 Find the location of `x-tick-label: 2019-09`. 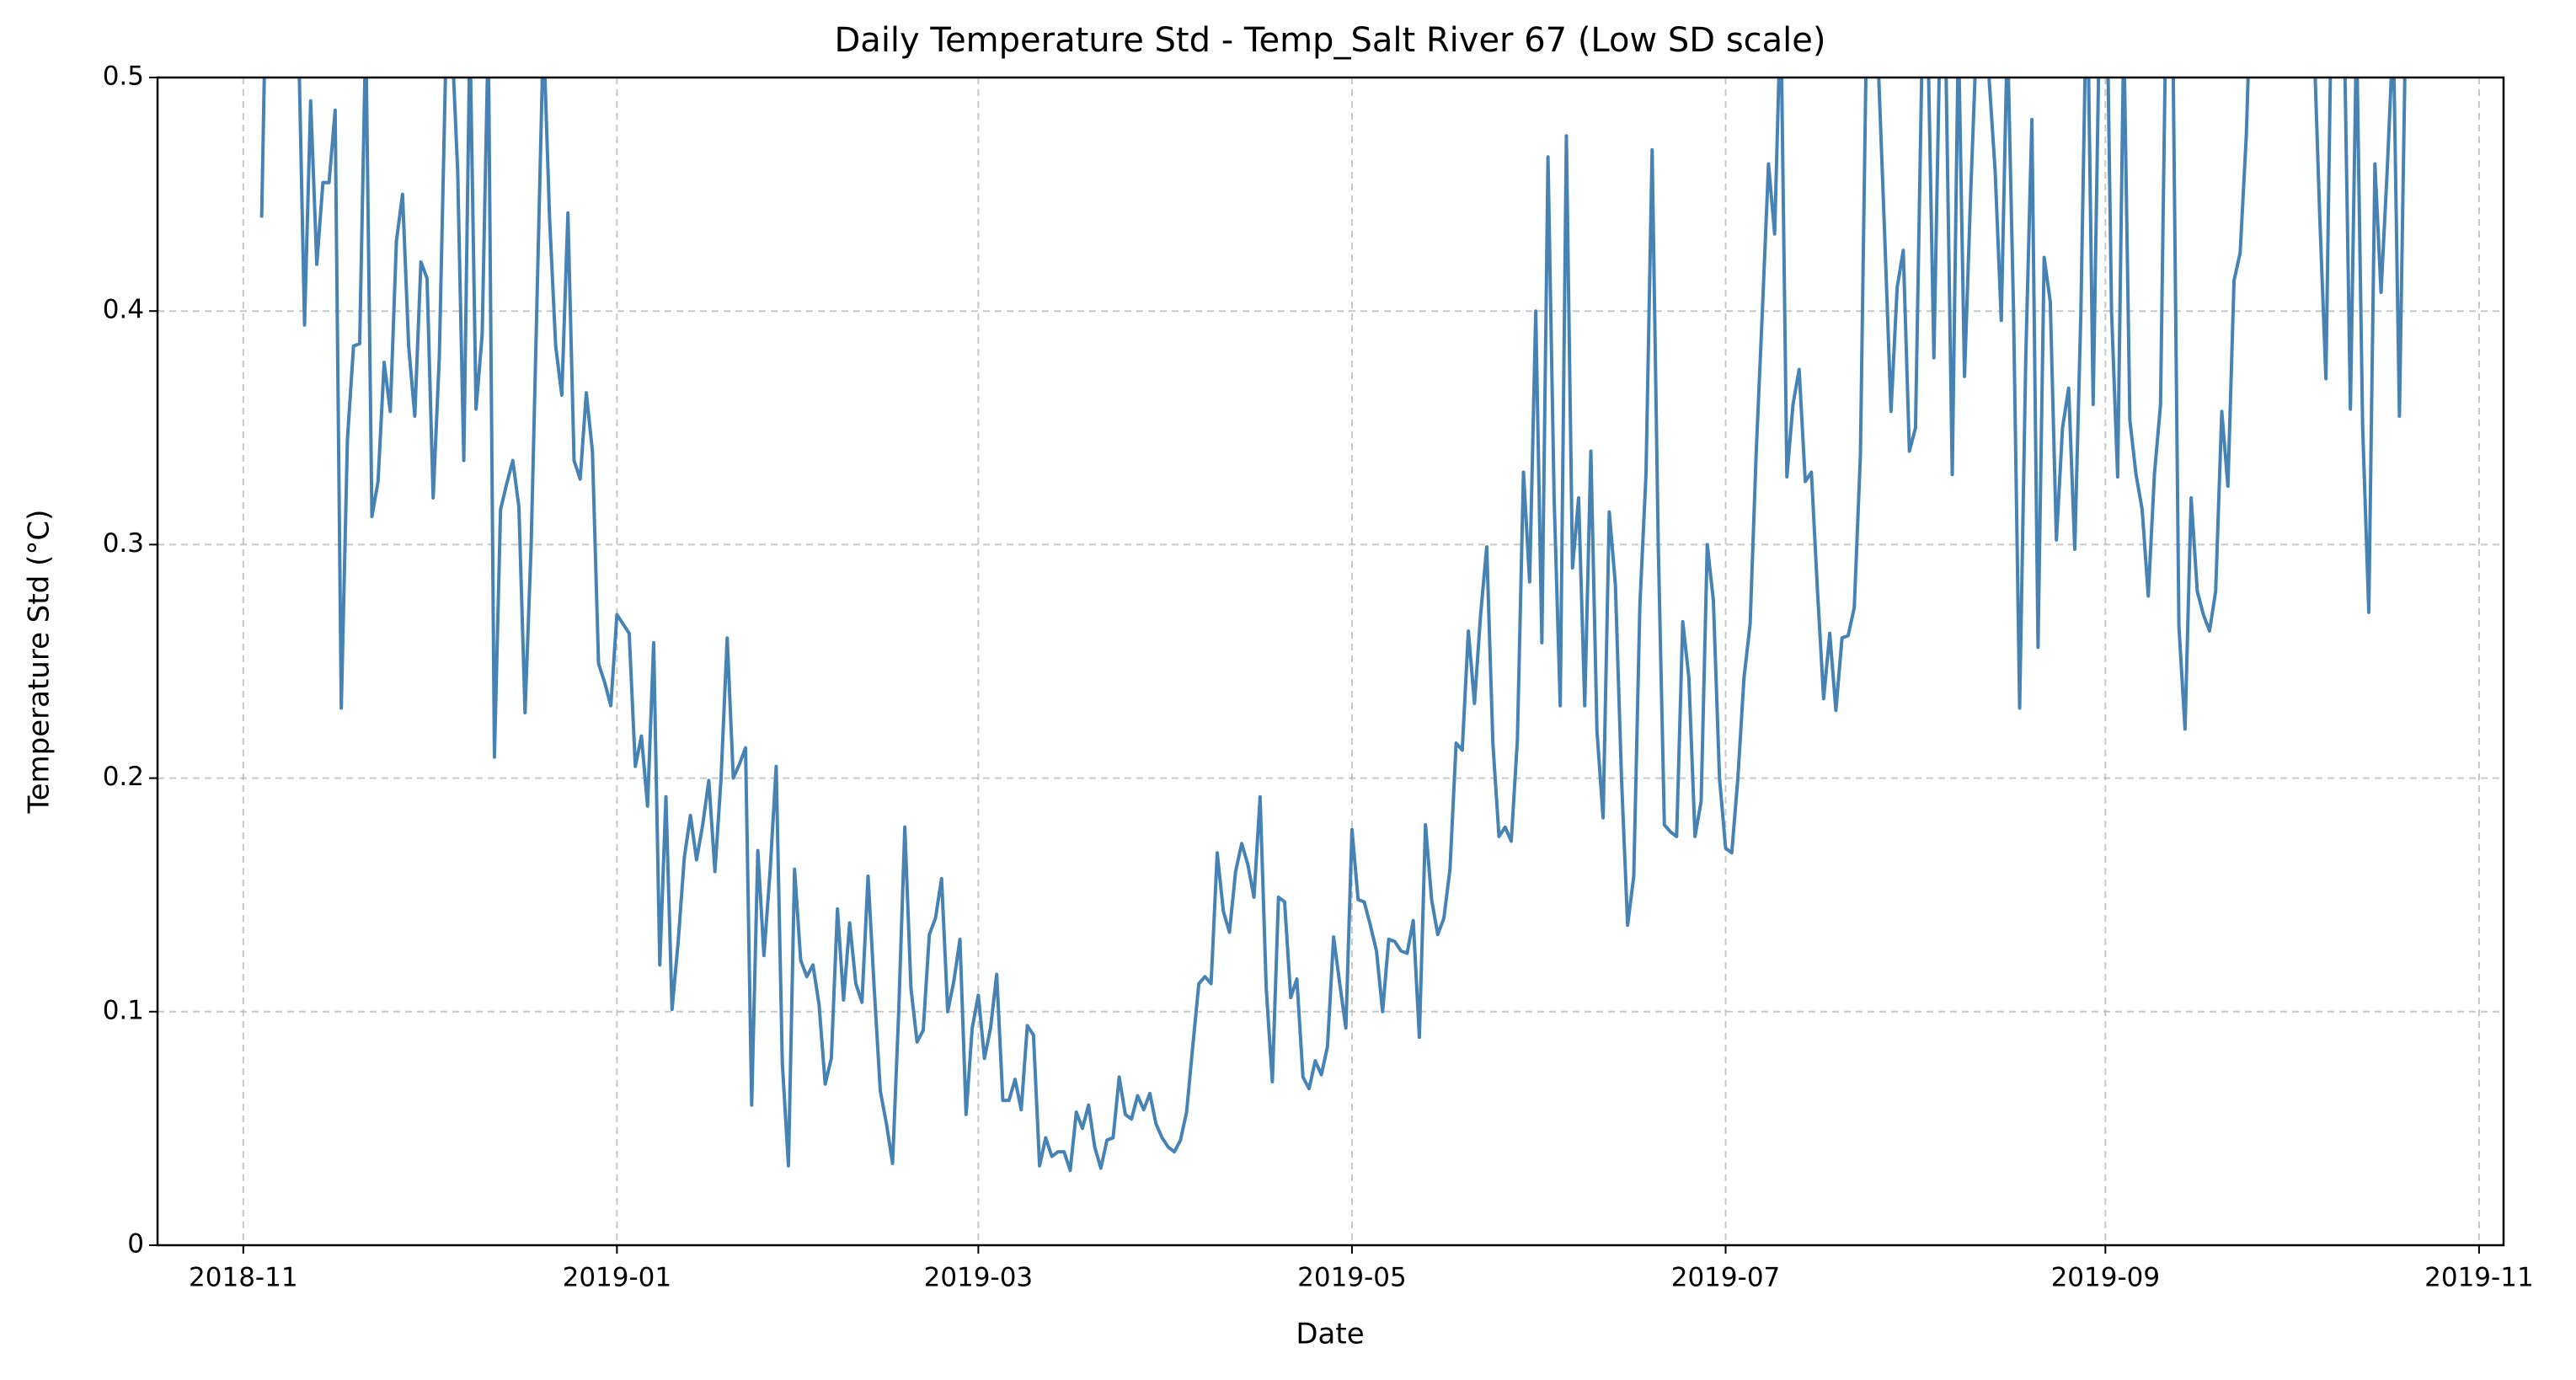

x-tick-label: 2019-09 is located at coordinates (2106, 1278).